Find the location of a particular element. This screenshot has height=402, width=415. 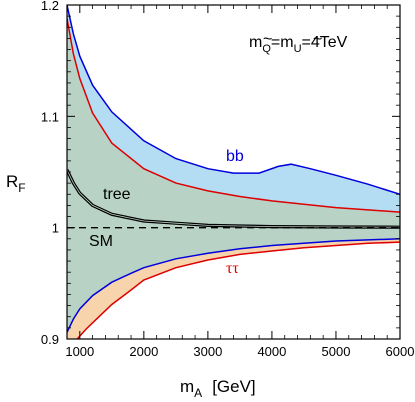

x-tick-label: 6000 is located at coordinates (400, 351).